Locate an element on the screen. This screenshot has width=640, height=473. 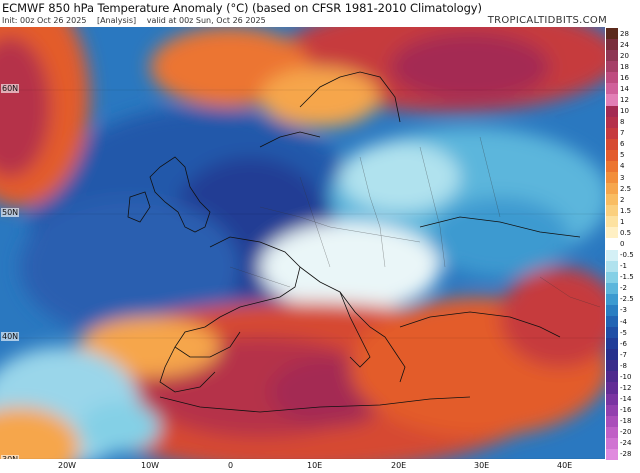
colorbar-label: 16 is located at coordinates (624, 77).